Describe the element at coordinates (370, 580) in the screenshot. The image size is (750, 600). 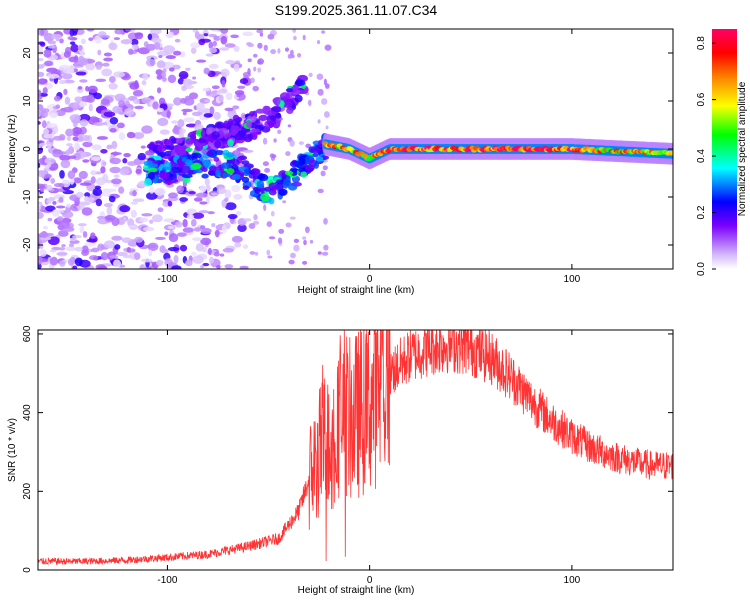
I see `x-tick-label: 0` at that location.